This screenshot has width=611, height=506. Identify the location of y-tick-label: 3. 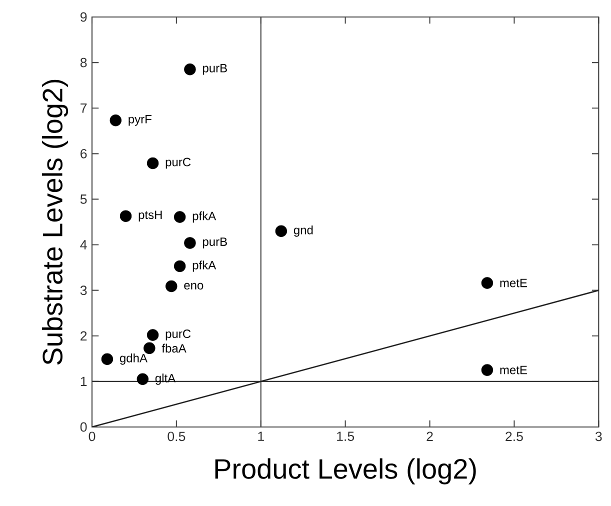
(83, 291).